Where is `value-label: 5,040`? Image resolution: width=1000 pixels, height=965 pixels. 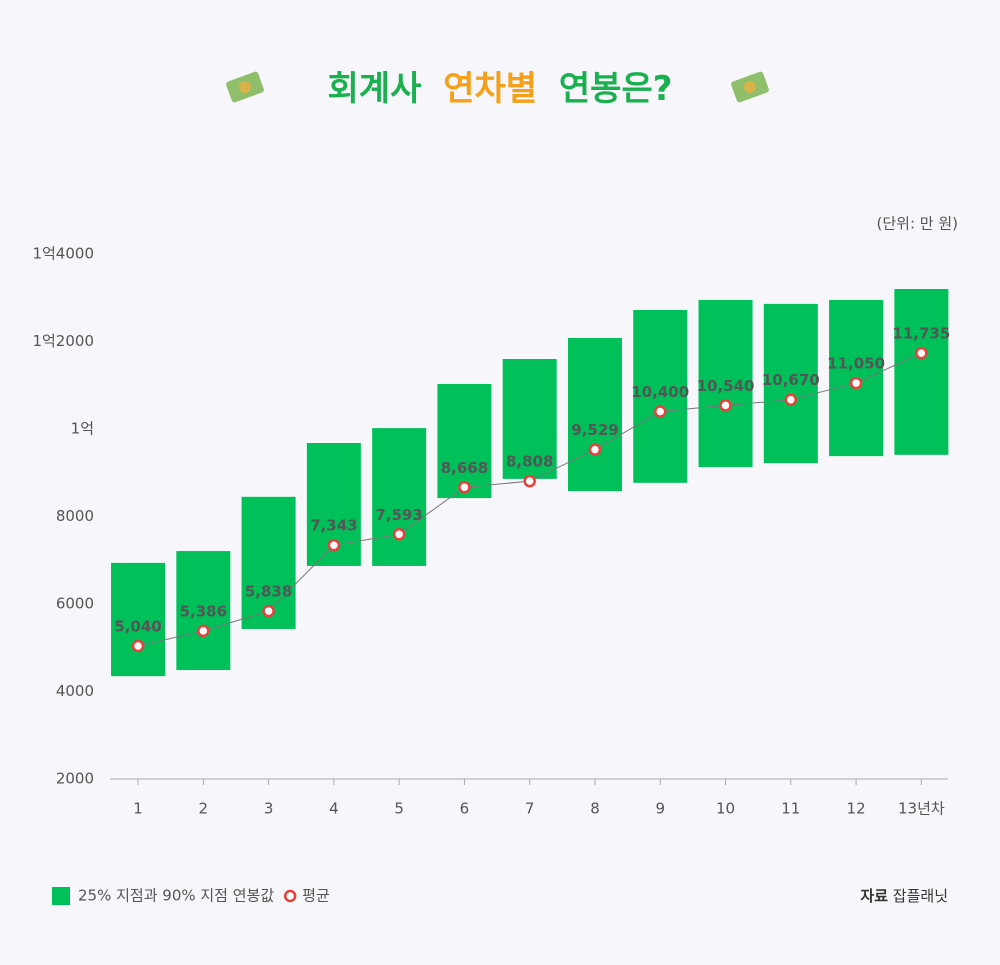 value-label: 5,040 is located at coordinates (137, 627).